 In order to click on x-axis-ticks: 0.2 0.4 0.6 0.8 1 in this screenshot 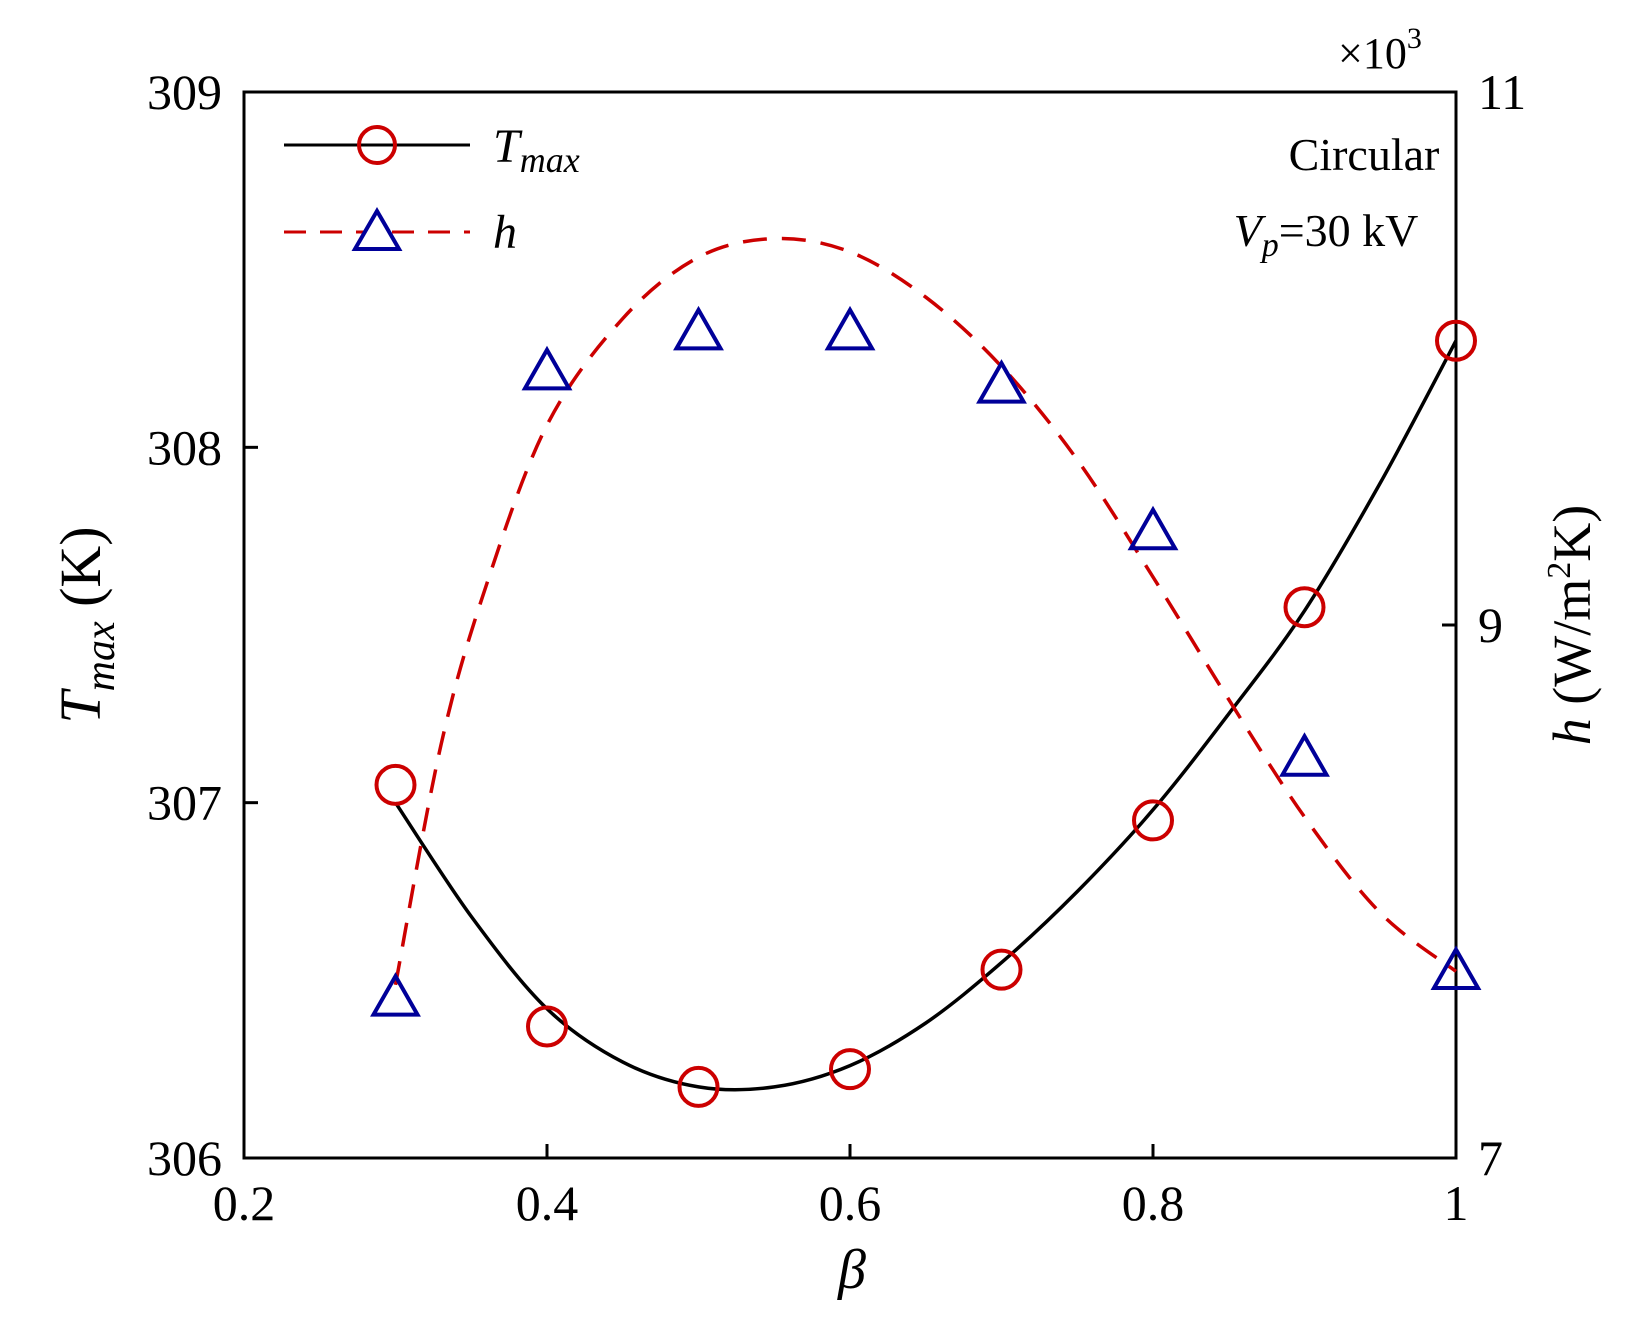, I will do `click(841, 1187)`.